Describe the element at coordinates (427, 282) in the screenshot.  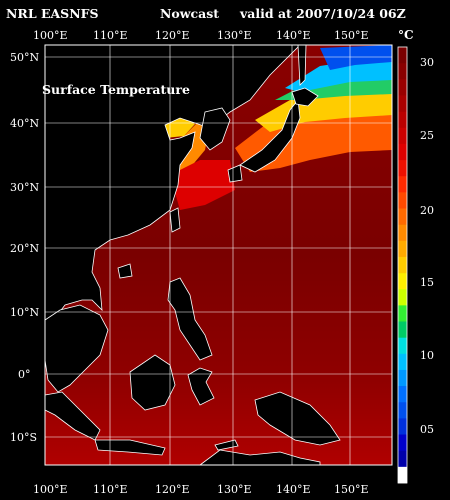
I see `colorbar-tick-15: 15` at that location.